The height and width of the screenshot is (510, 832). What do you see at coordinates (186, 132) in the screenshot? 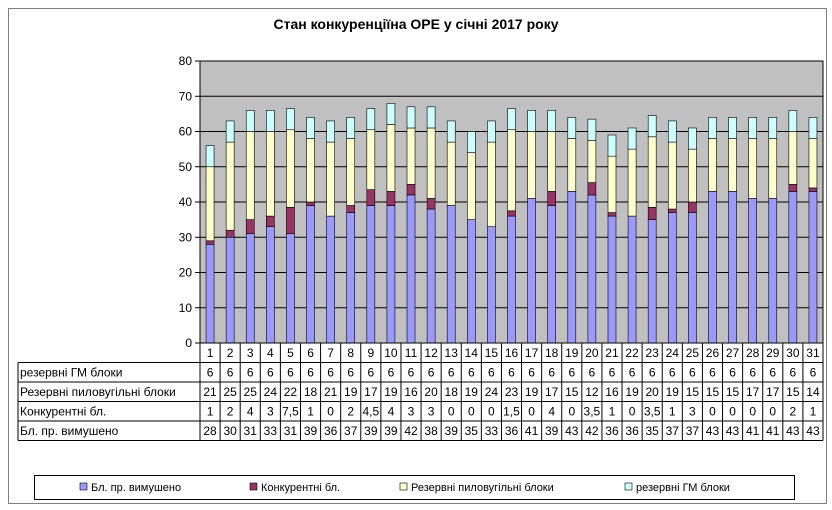
I see `y-tick-label: 60` at bounding box center [186, 132].